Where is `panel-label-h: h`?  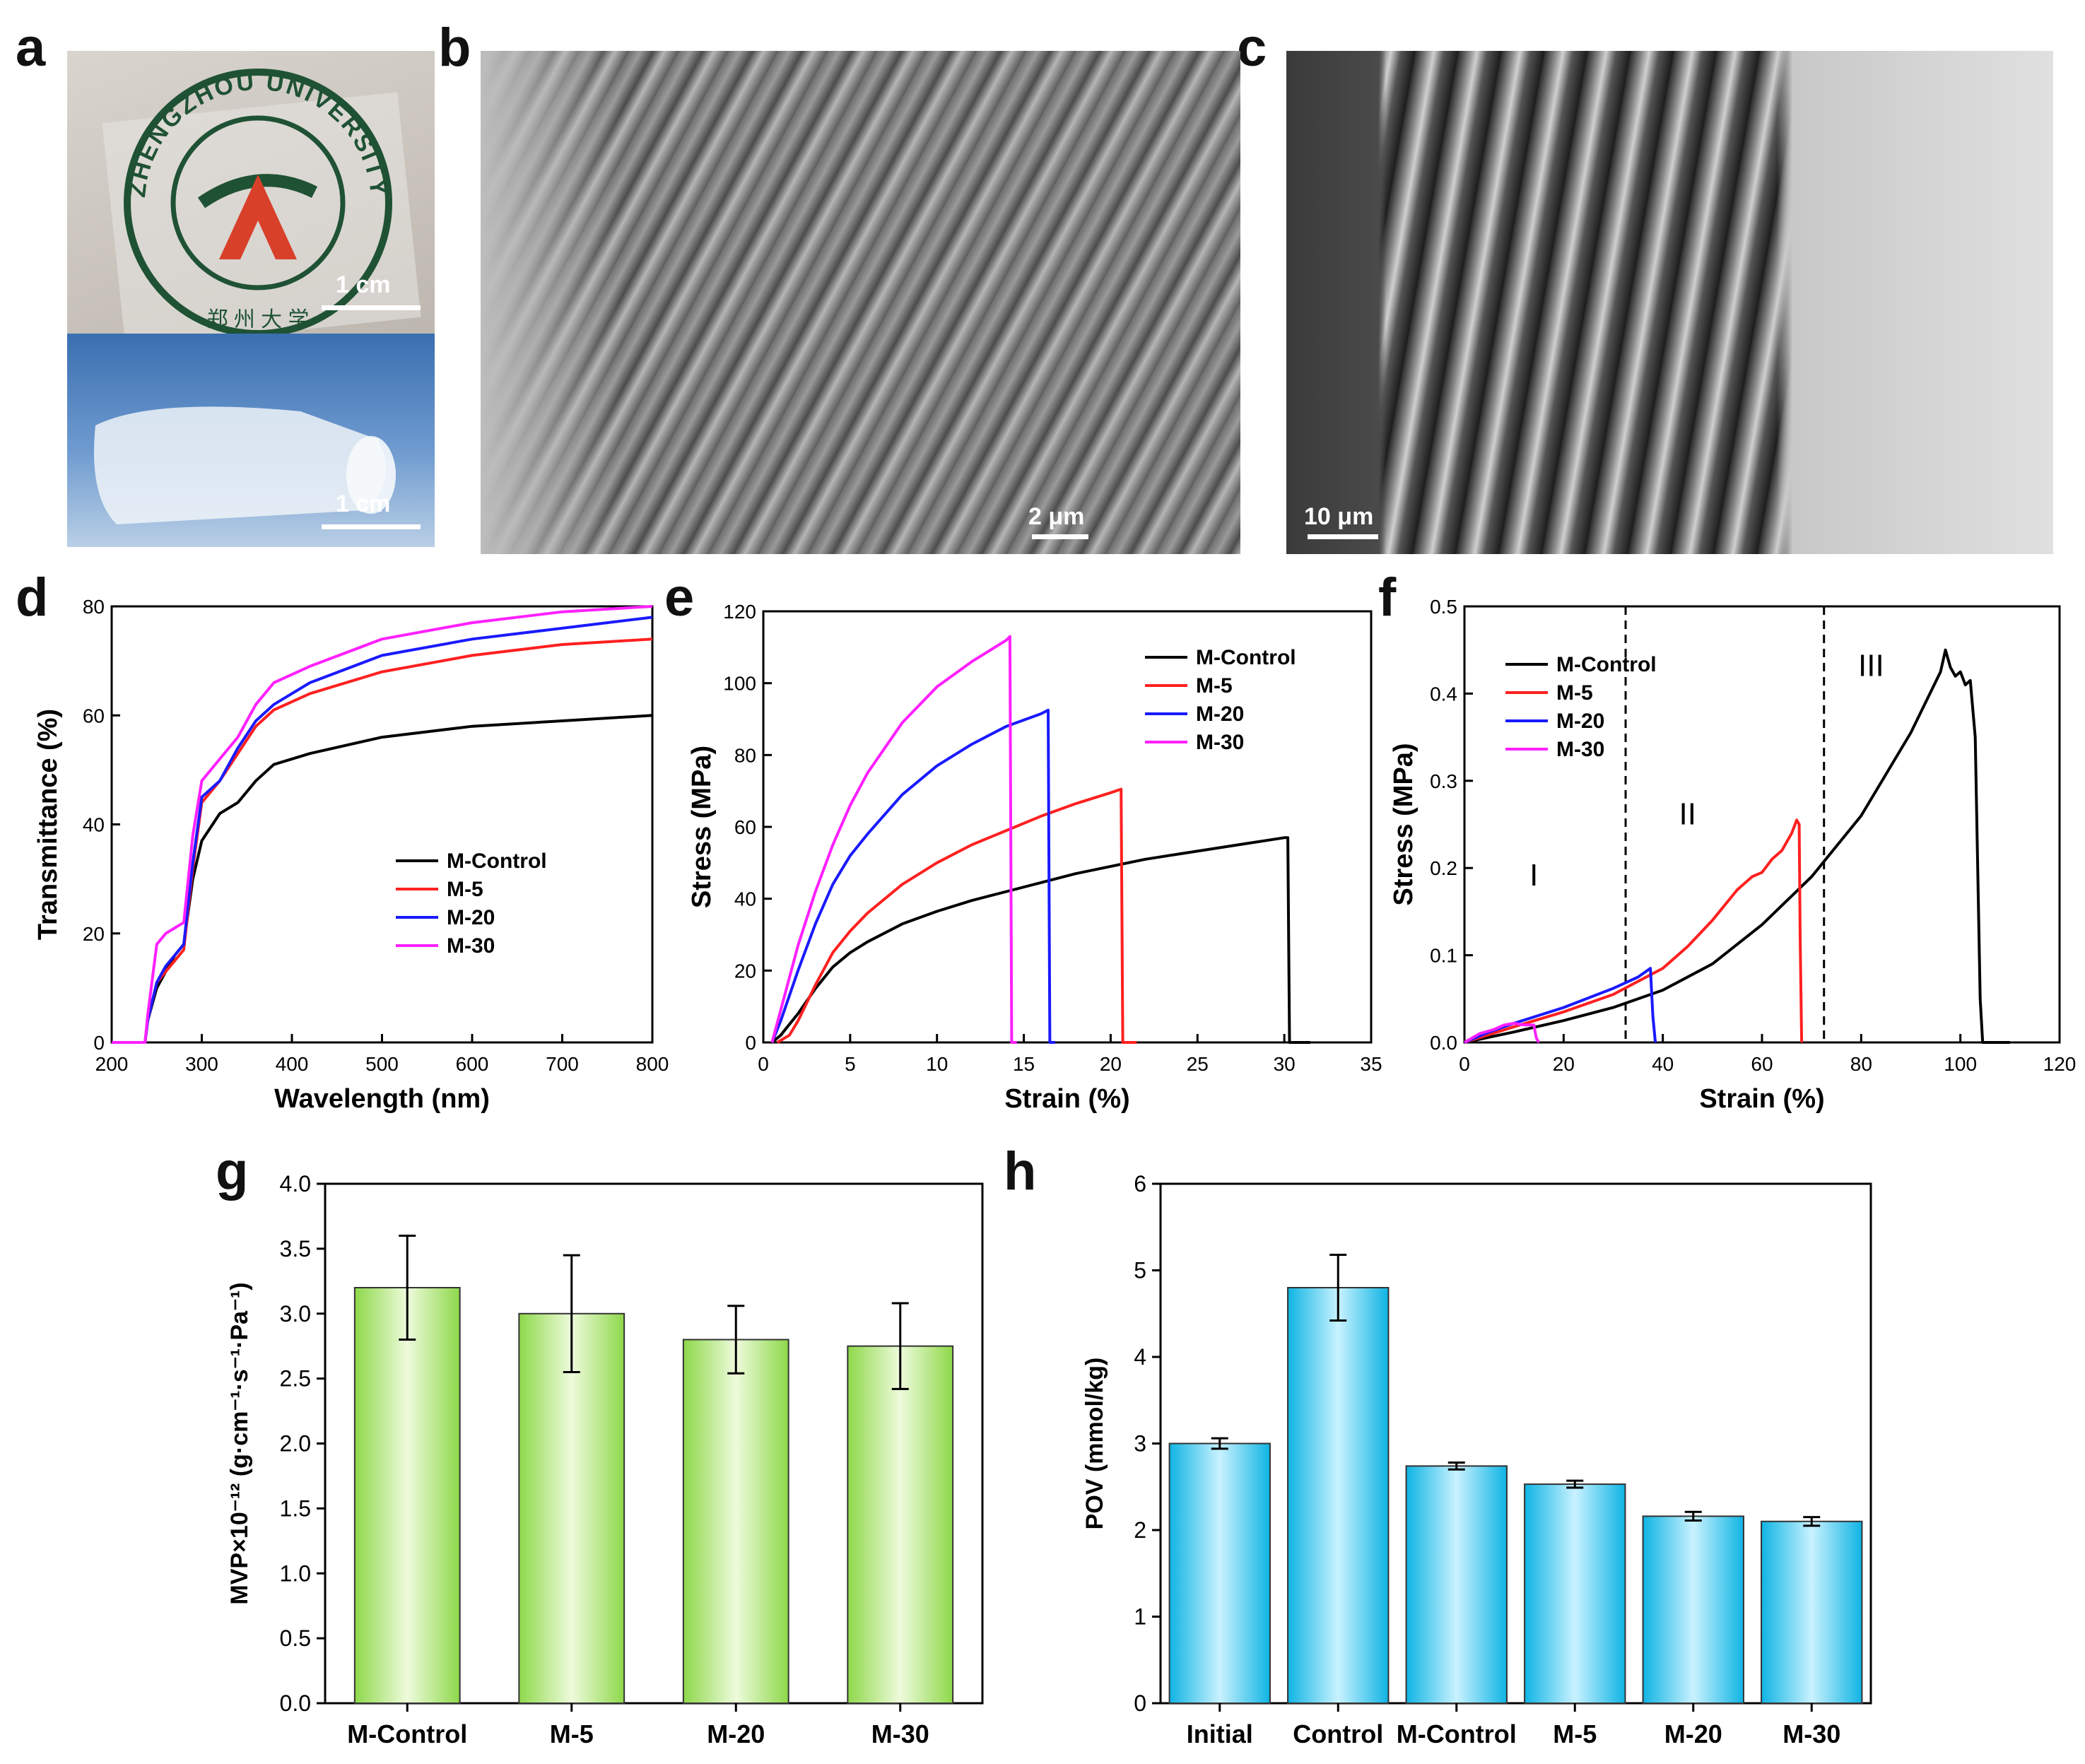
panel-label-h: h is located at coordinates (1020, 1171).